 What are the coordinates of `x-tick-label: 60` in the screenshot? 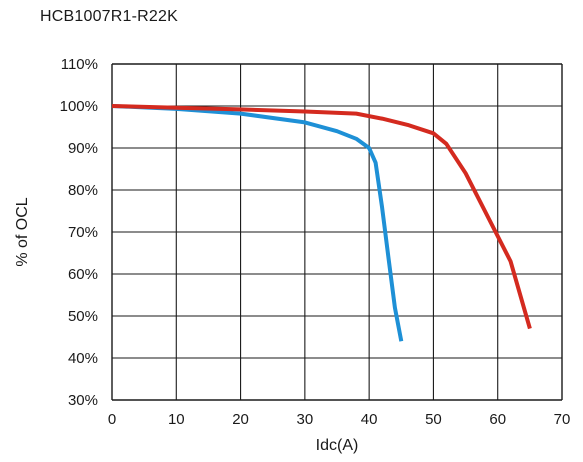 It's located at (497, 419).